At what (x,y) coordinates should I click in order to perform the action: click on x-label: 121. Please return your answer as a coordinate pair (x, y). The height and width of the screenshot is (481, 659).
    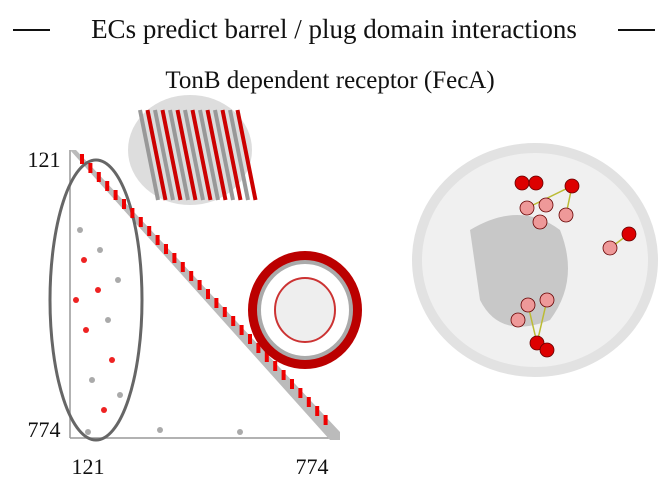
    Looking at the image, I should click on (88, 466).